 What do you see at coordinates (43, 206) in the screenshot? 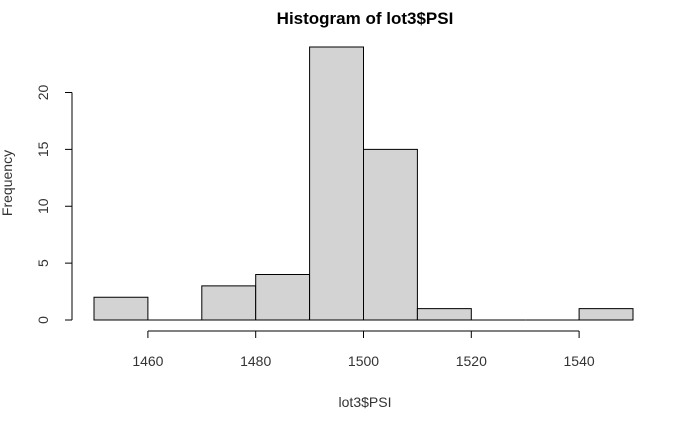
I see `y-tick-label-10: 10` at bounding box center [43, 206].